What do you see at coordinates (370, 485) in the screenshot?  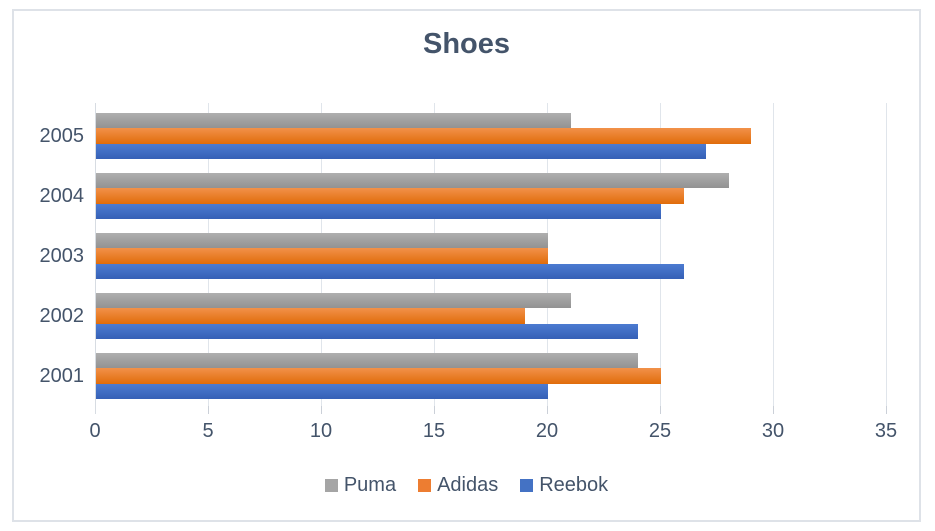 I see `legend-label-puma: Puma` at bounding box center [370, 485].